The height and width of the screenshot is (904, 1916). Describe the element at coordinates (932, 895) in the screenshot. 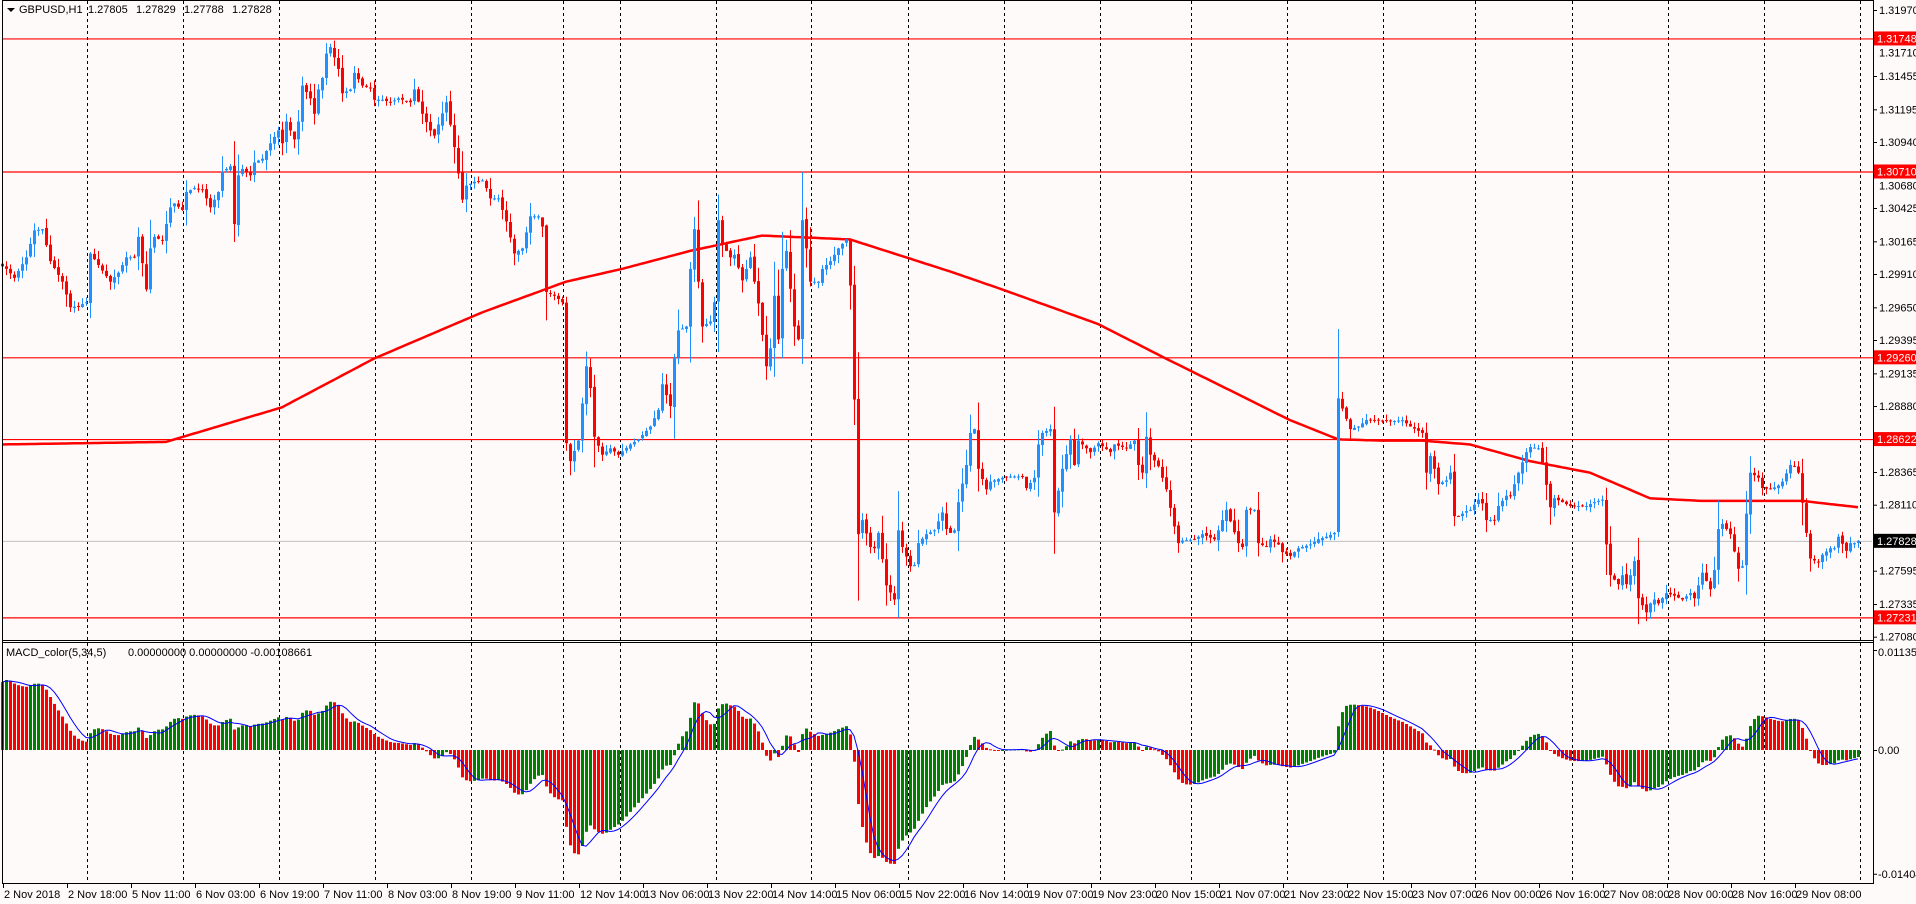

I see `time-axis-label: 15 Nov 22:00` at that location.